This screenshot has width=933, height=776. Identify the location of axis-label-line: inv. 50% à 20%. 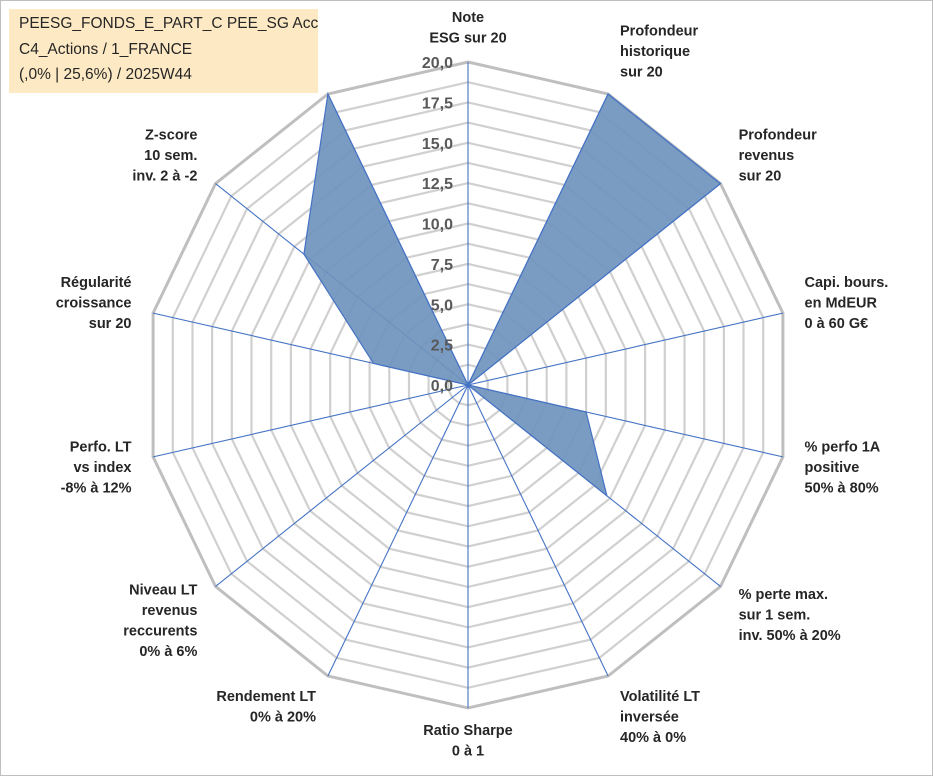
(790, 636).